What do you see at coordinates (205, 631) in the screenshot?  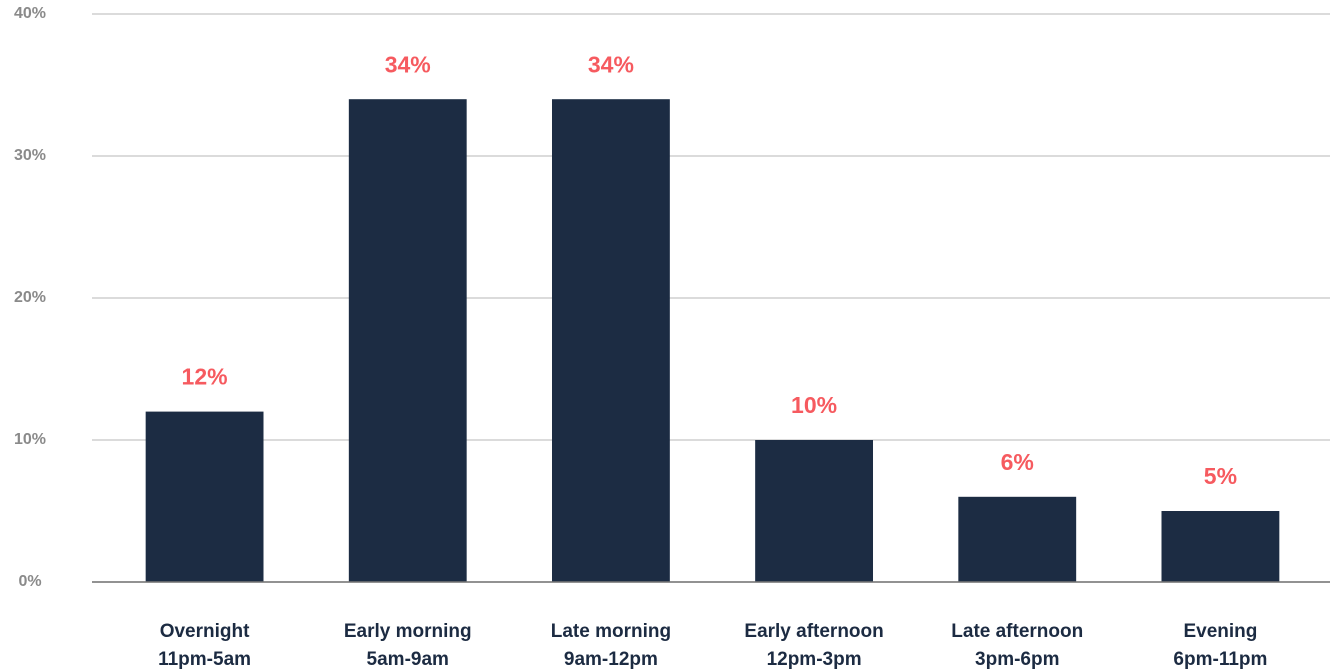 I see `x-tick-label: Overnight` at bounding box center [205, 631].